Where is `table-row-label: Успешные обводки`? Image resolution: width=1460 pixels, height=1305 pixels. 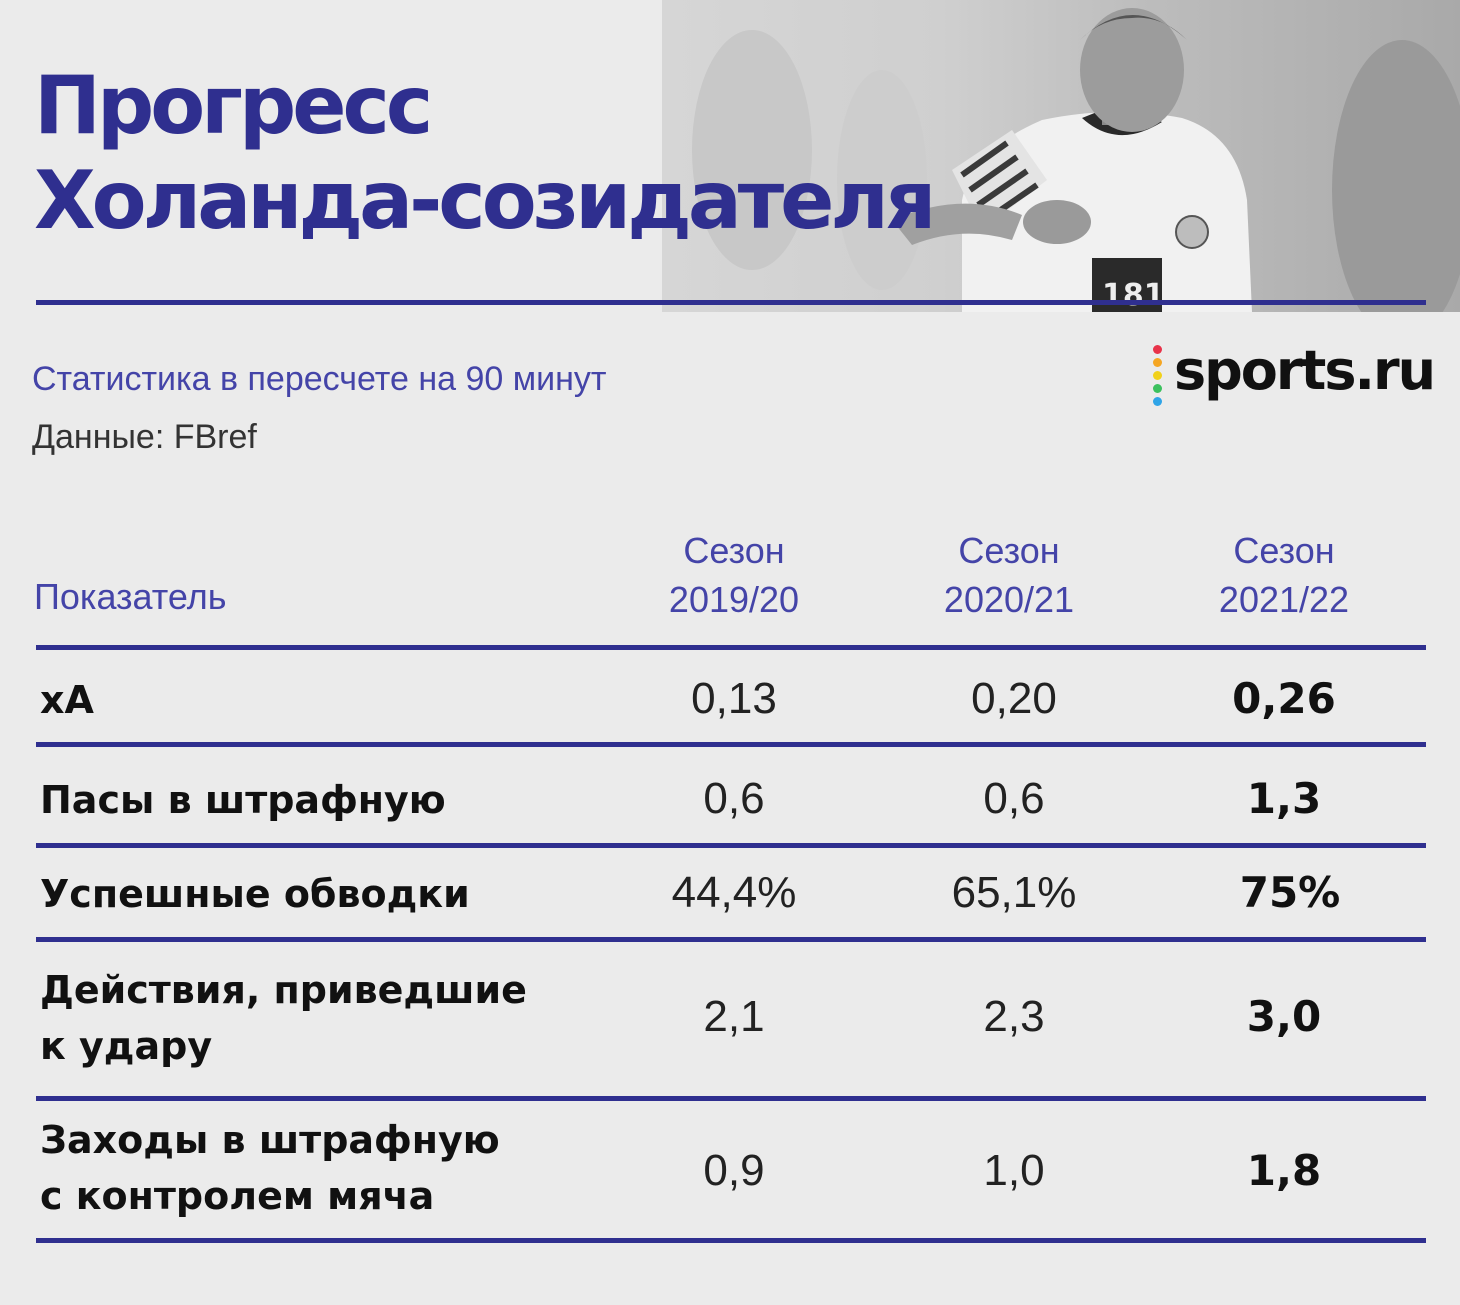
table-row-label: Успешные обводки is located at coordinates (255, 894).